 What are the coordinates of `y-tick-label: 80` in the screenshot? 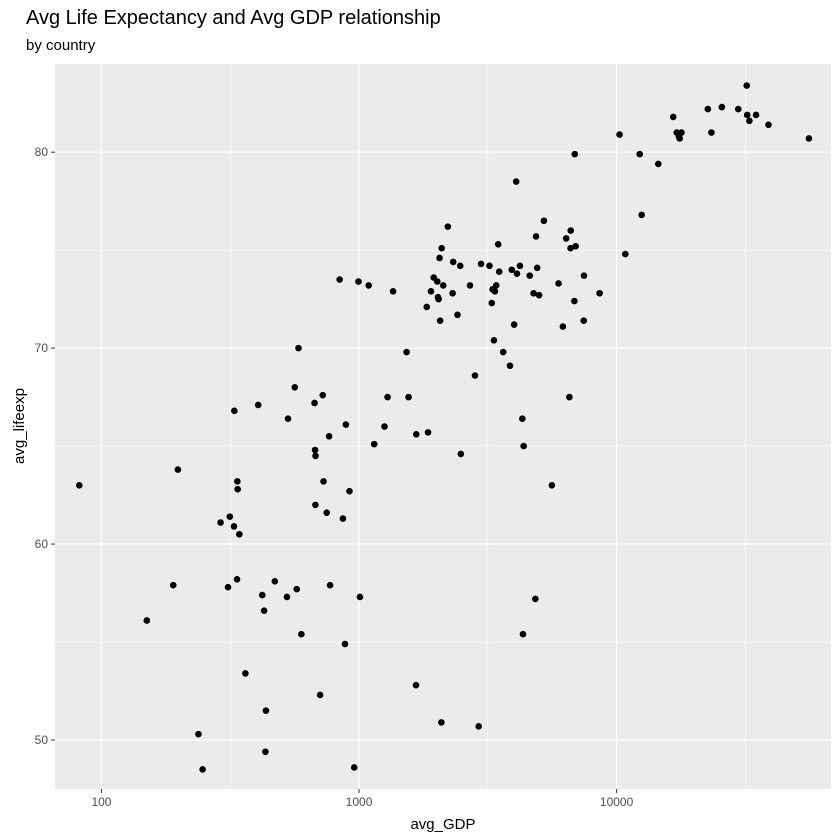 It's located at (42, 152).